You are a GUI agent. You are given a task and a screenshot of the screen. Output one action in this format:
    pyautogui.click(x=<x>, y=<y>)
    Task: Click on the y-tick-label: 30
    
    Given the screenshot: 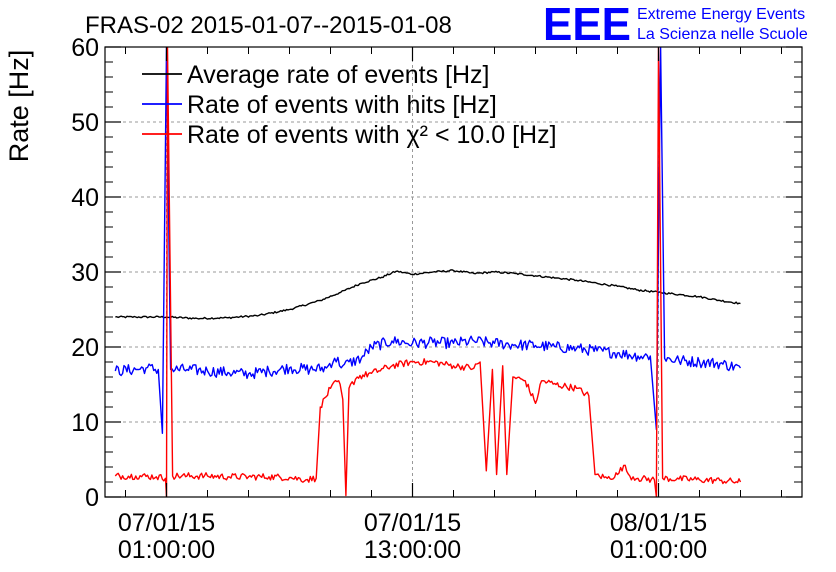 What is the action you would take?
    pyautogui.click(x=85, y=273)
    